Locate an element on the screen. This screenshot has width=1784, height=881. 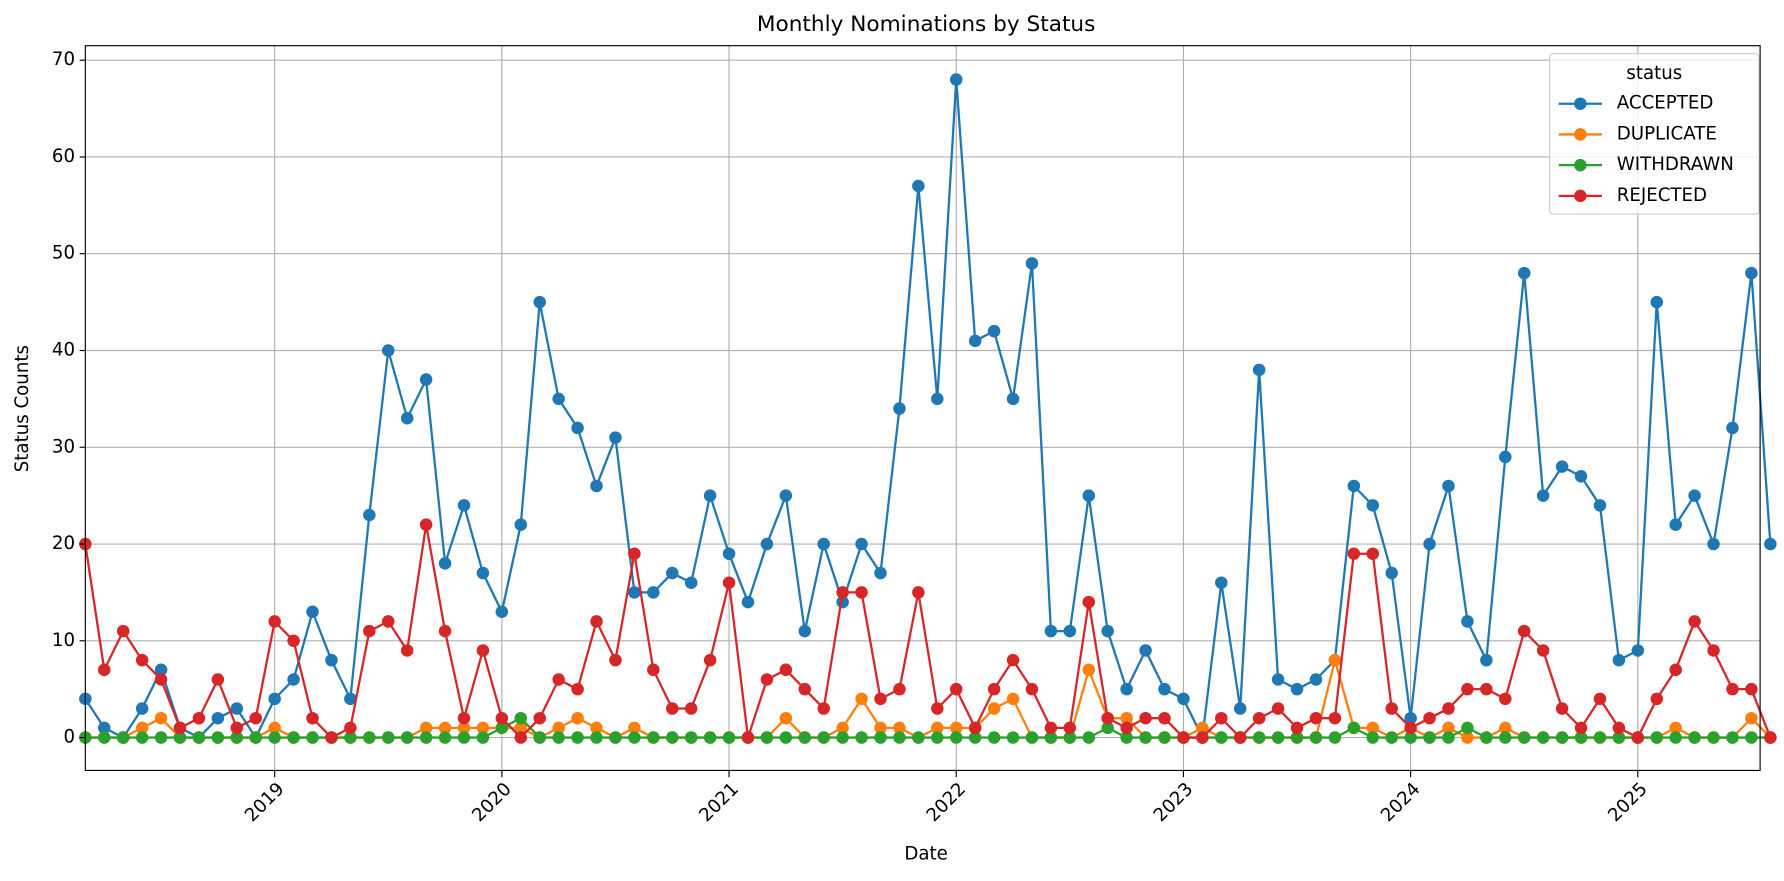
chart-title: Monthly Nominations by Status is located at coordinates (926, 24).